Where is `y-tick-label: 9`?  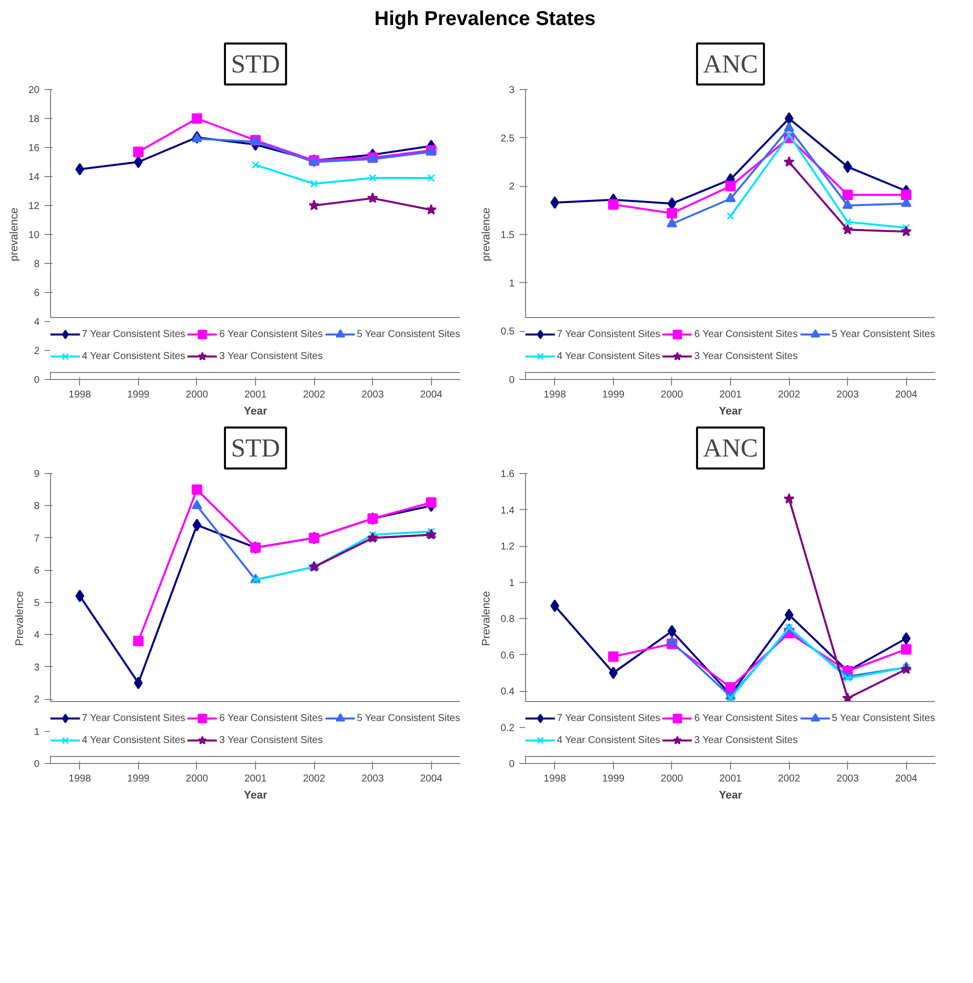 y-tick-label: 9 is located at coordinates (37, 474).